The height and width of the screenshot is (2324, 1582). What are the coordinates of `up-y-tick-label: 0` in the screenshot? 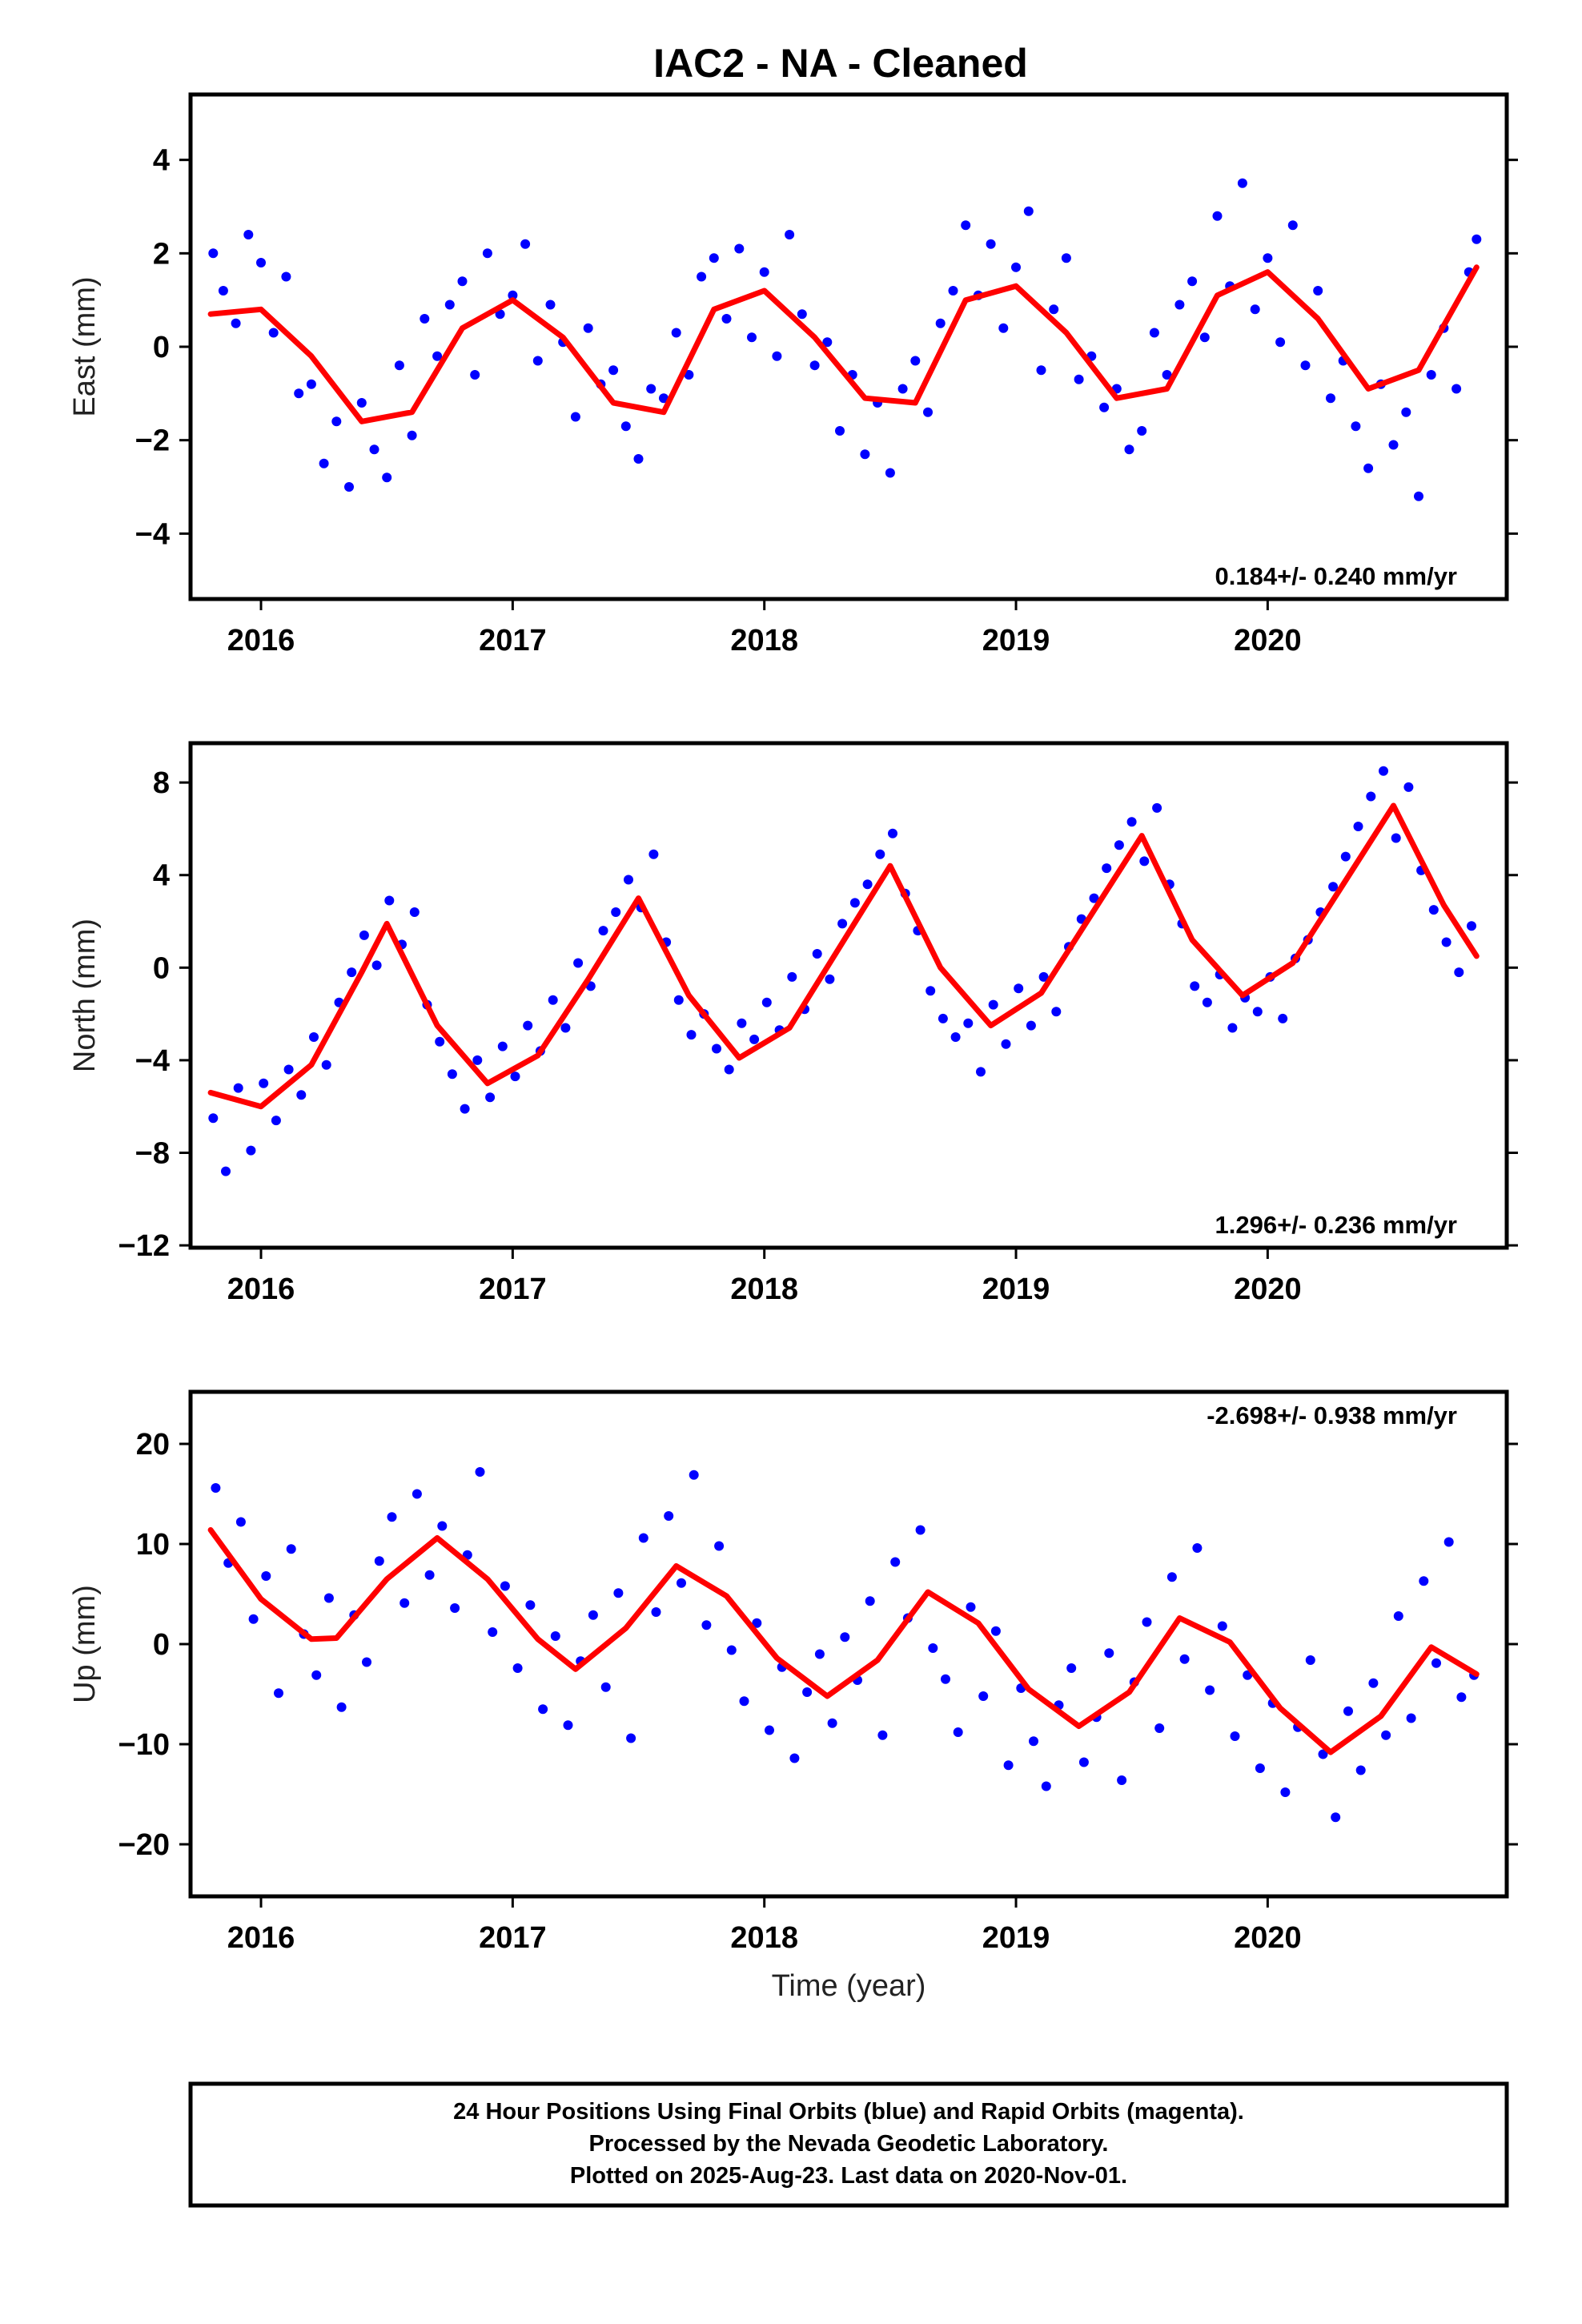 It's located at (161, 1645).